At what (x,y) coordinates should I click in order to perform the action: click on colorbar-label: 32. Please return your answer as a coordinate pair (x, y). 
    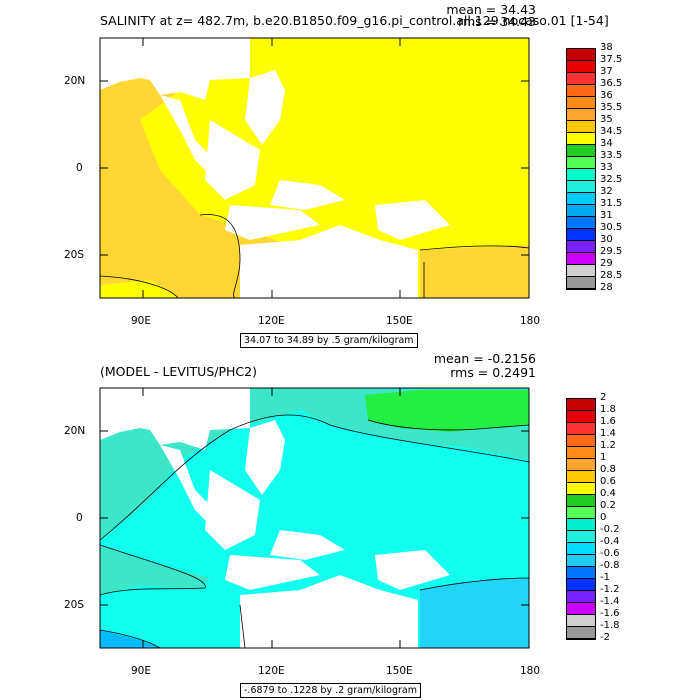
    Looking at the image, I should click on (606, 191).